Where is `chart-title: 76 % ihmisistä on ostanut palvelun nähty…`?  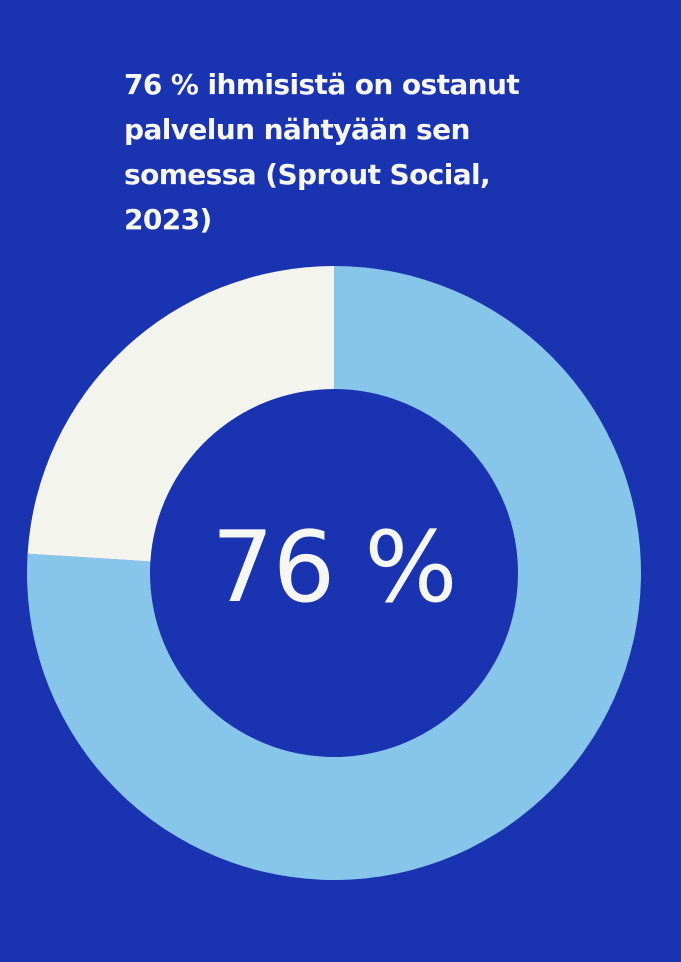
chart-title: 76 % ihmisistä on ostanut palvelun nähty… is located at coordinates (322, 152).